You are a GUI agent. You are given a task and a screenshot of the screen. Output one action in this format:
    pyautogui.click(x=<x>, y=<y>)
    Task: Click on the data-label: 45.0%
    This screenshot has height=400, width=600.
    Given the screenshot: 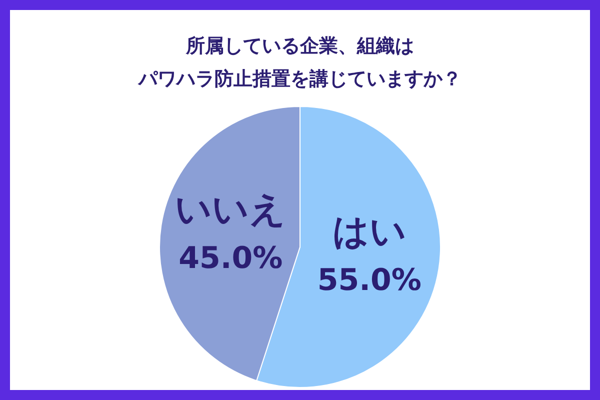 What is the action you would take?
    pyautogui.click(x=230, y=258)
    